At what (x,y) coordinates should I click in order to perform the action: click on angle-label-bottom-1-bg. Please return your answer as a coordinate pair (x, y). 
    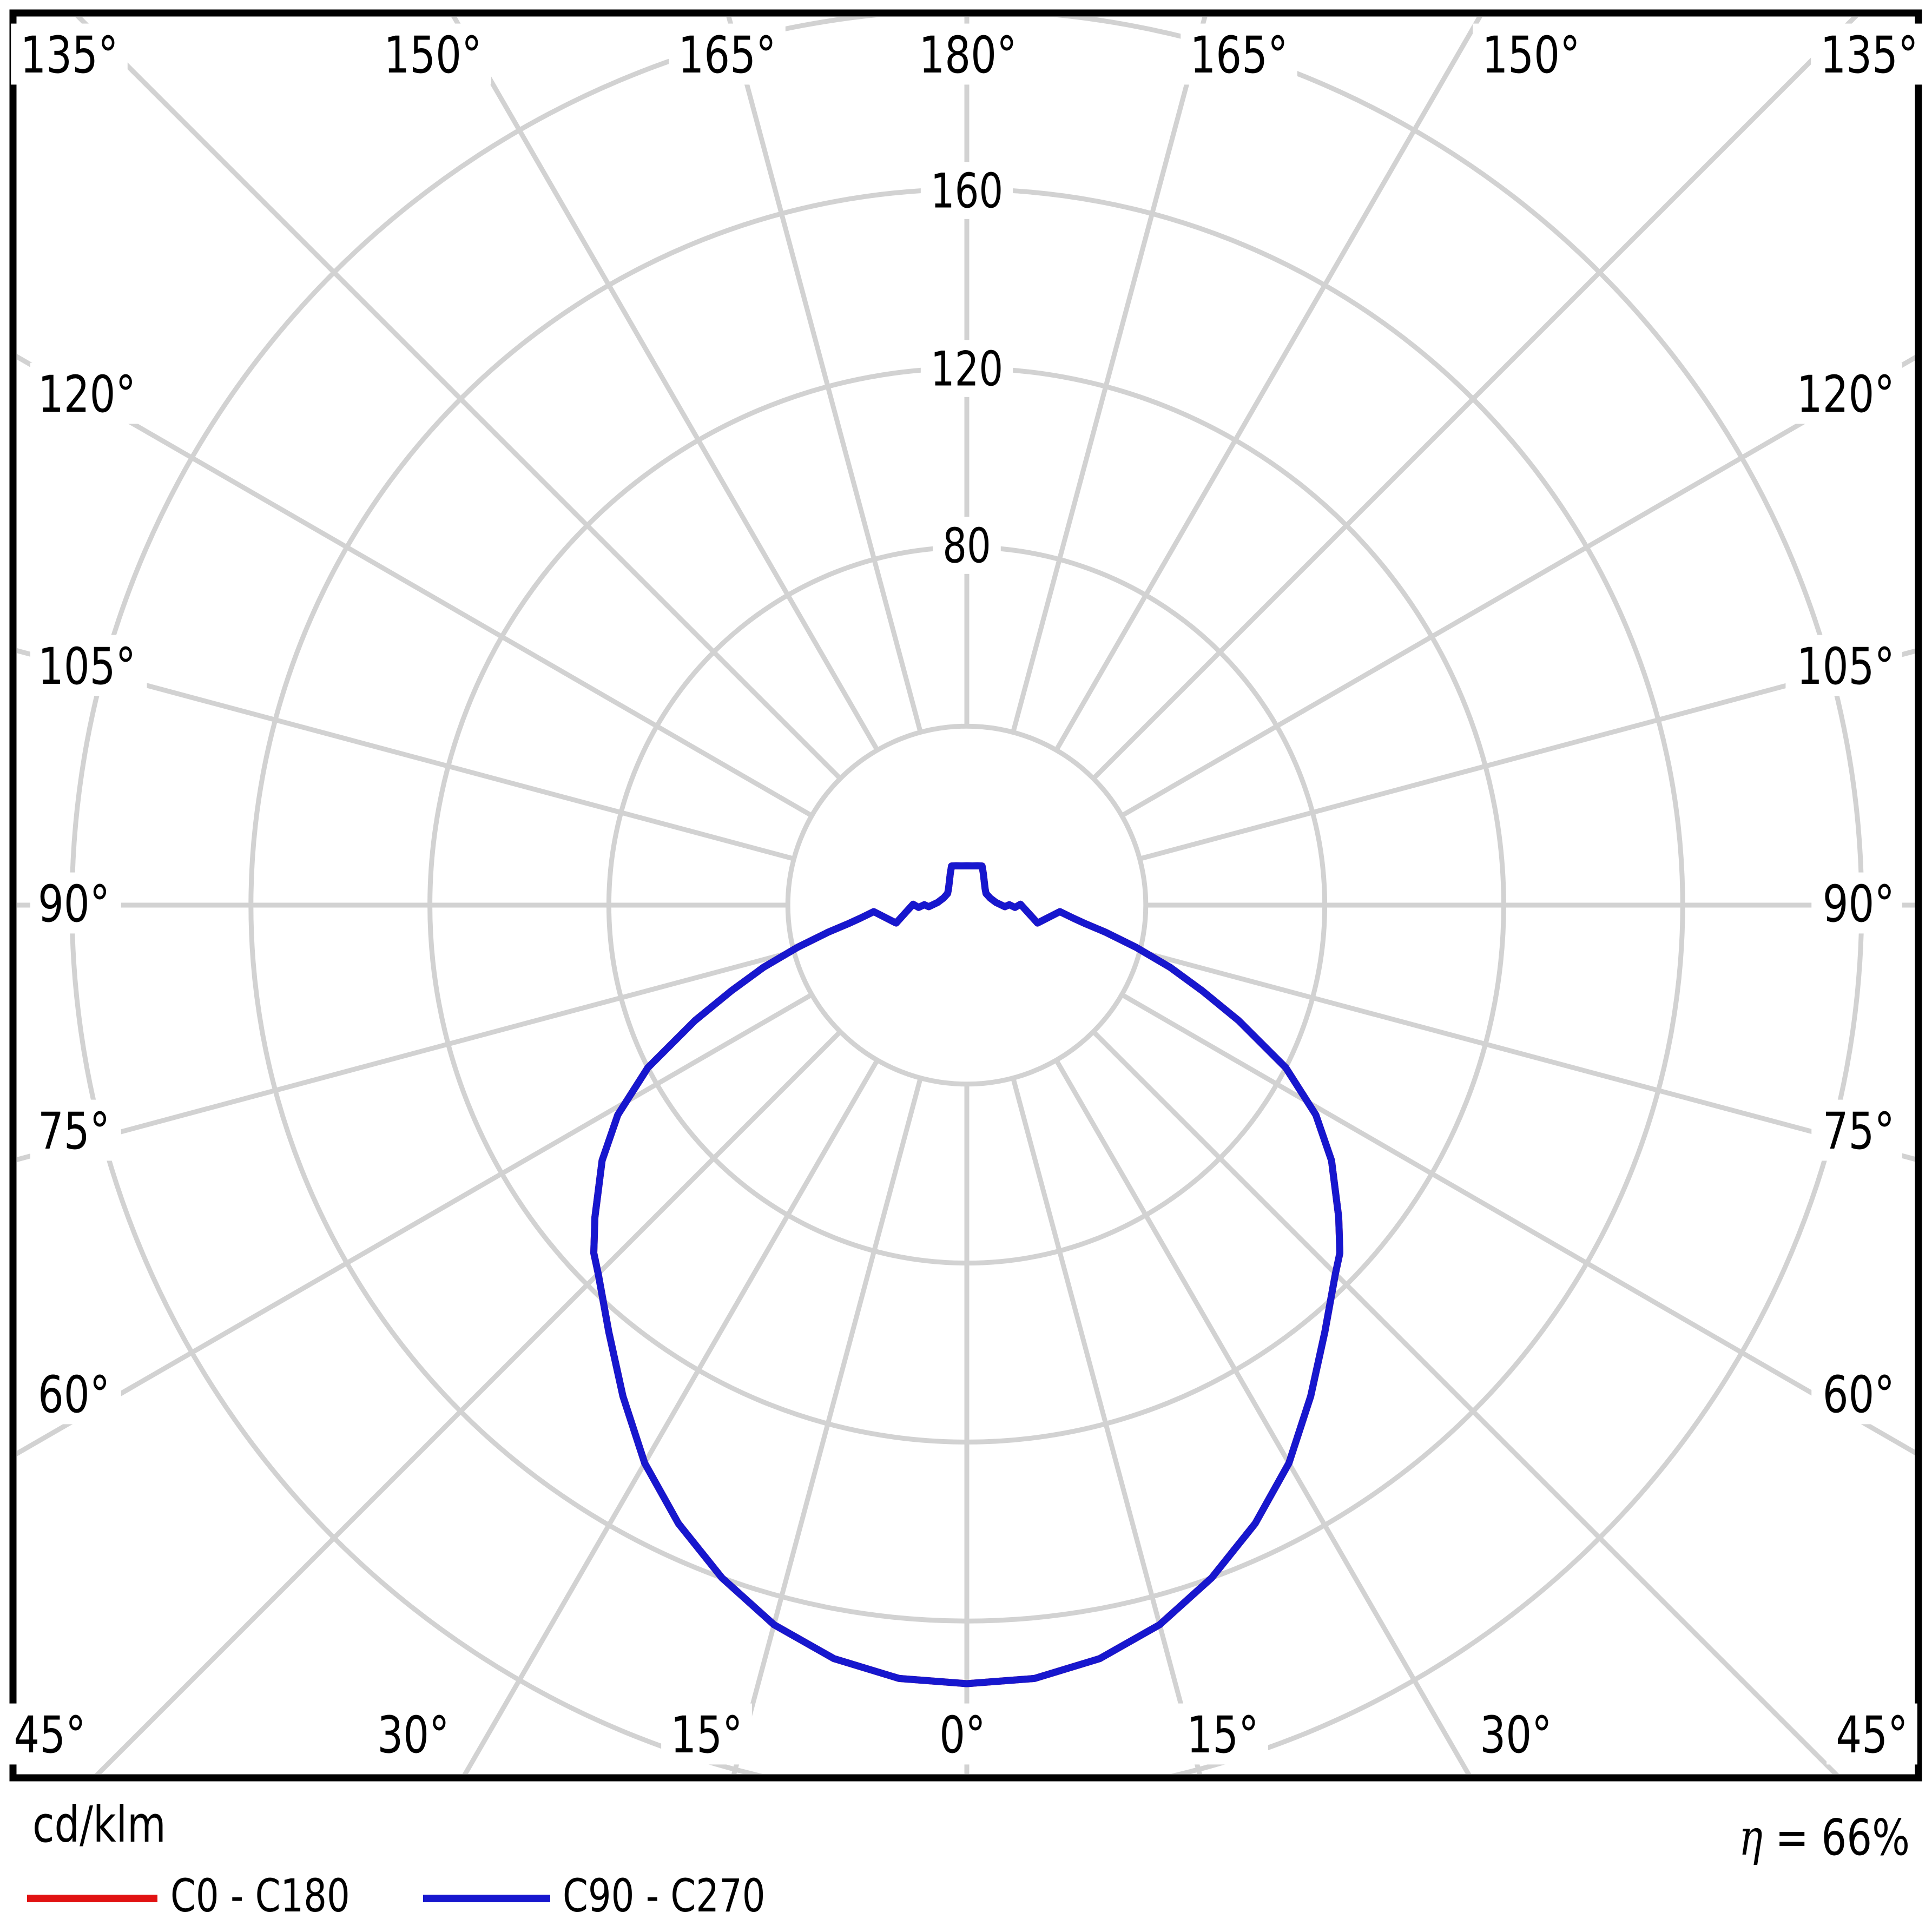
    Looking at the image, I should click on (413, 1734).